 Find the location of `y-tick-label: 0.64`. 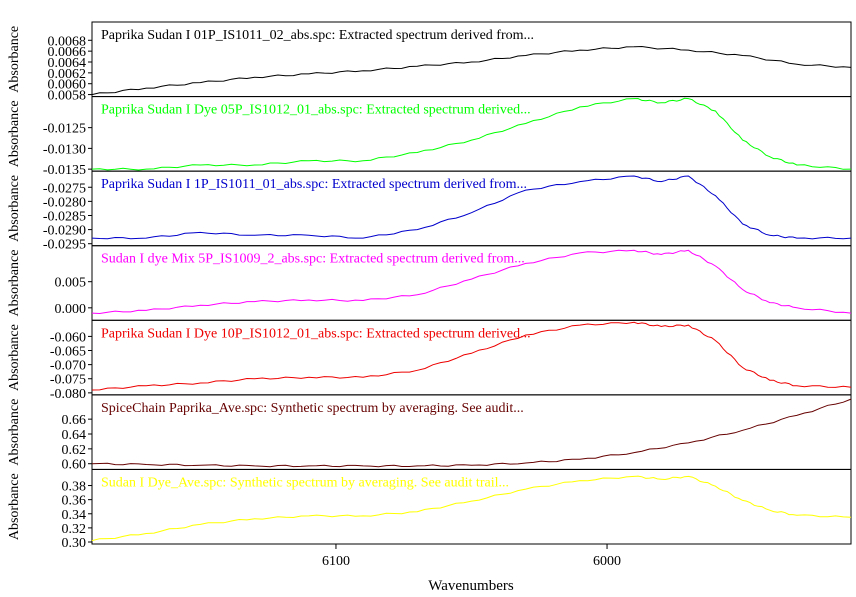

y-tick-label: 0.64 is located at coordinates (74, 435).